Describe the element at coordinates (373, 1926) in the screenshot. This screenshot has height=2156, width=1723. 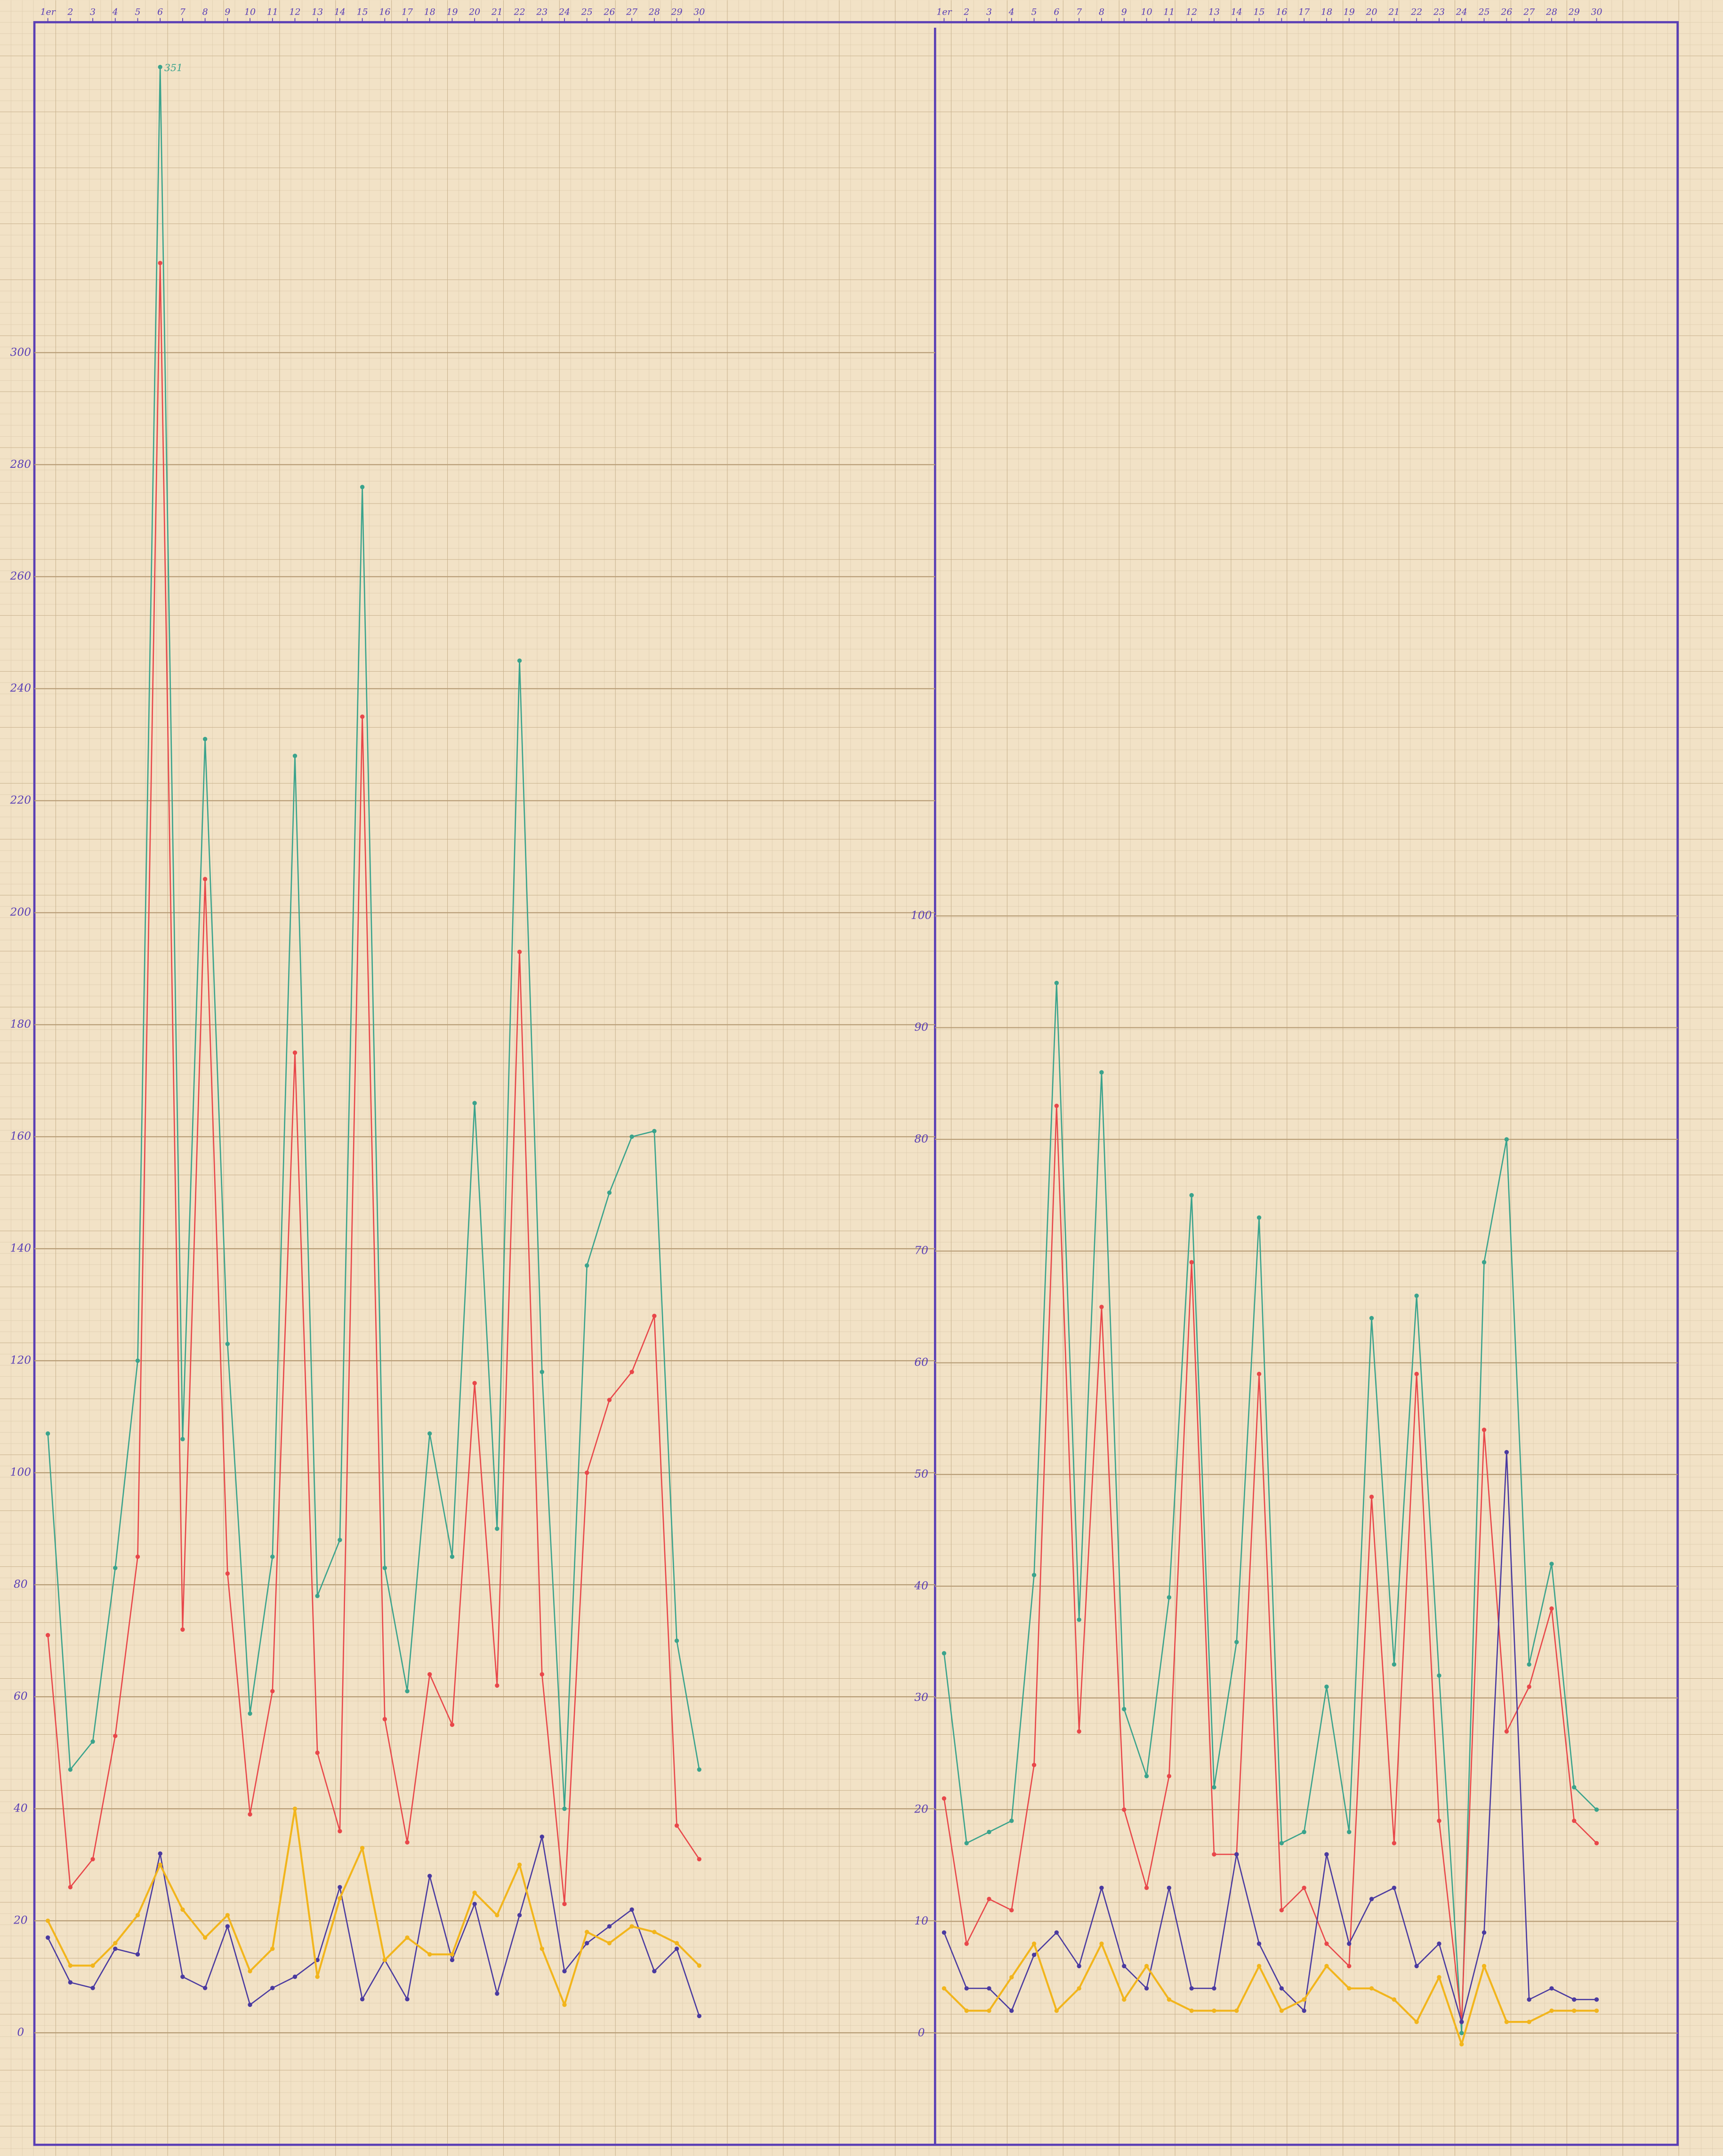
I see `series-line` at that location.